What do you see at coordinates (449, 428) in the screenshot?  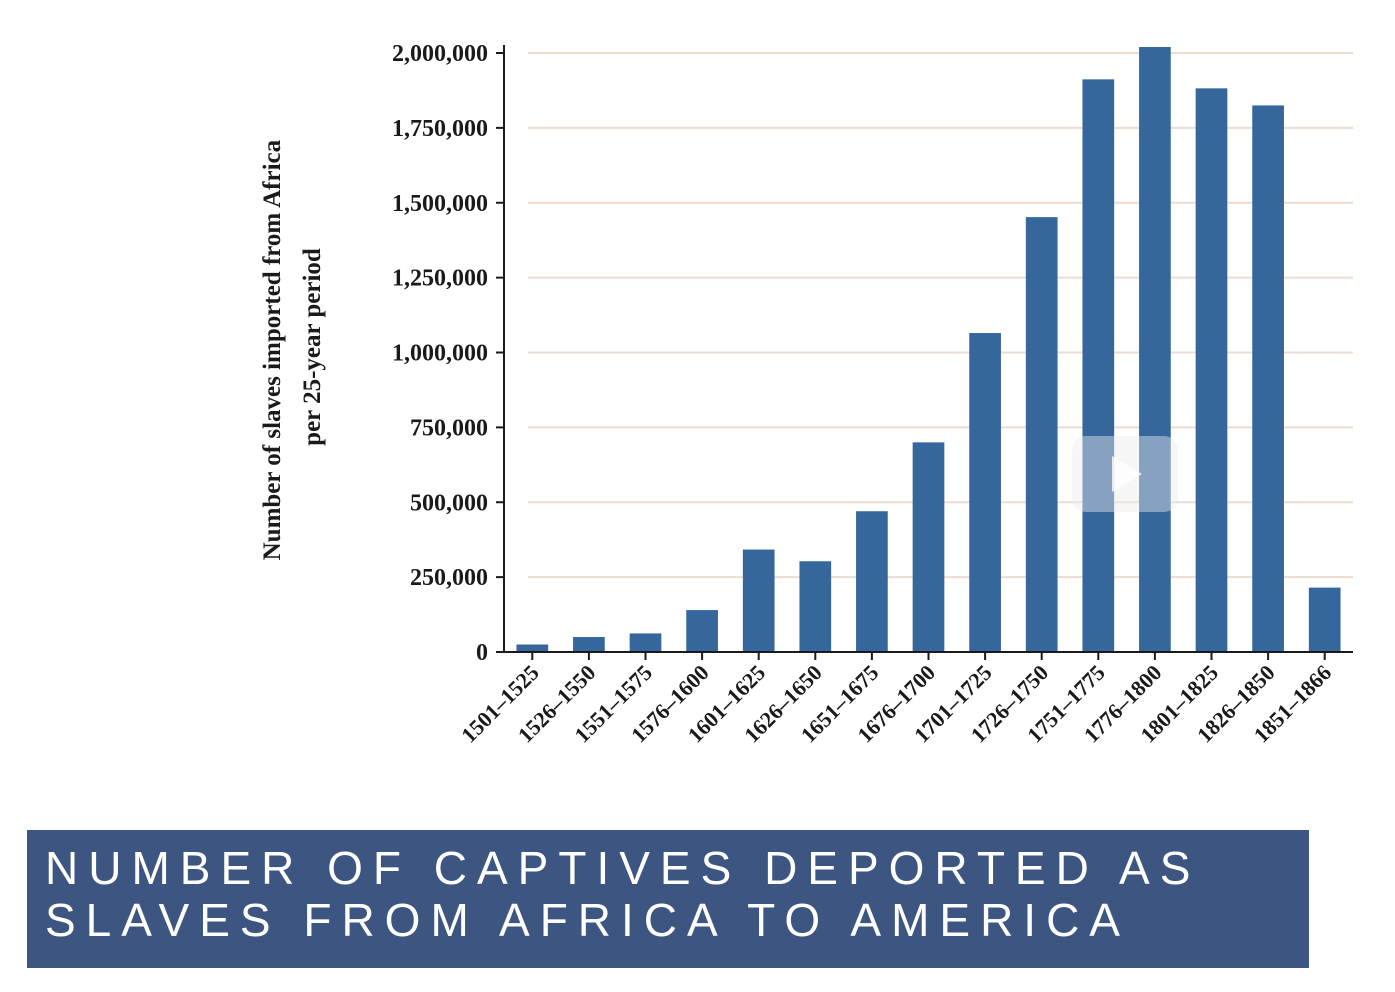 I see `y-tick-label: 750,000` at bounding box center [449, 428].